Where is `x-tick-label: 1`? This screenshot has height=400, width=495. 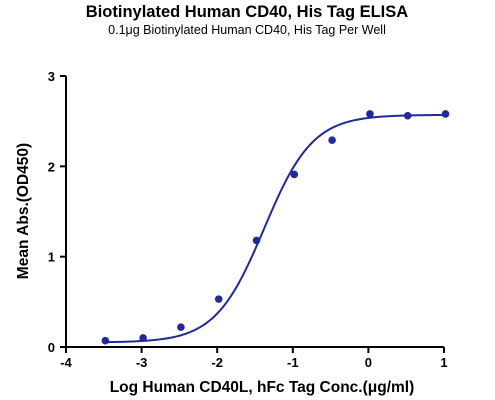 x-tick-label: 1 is located at coordinates (443, 362).